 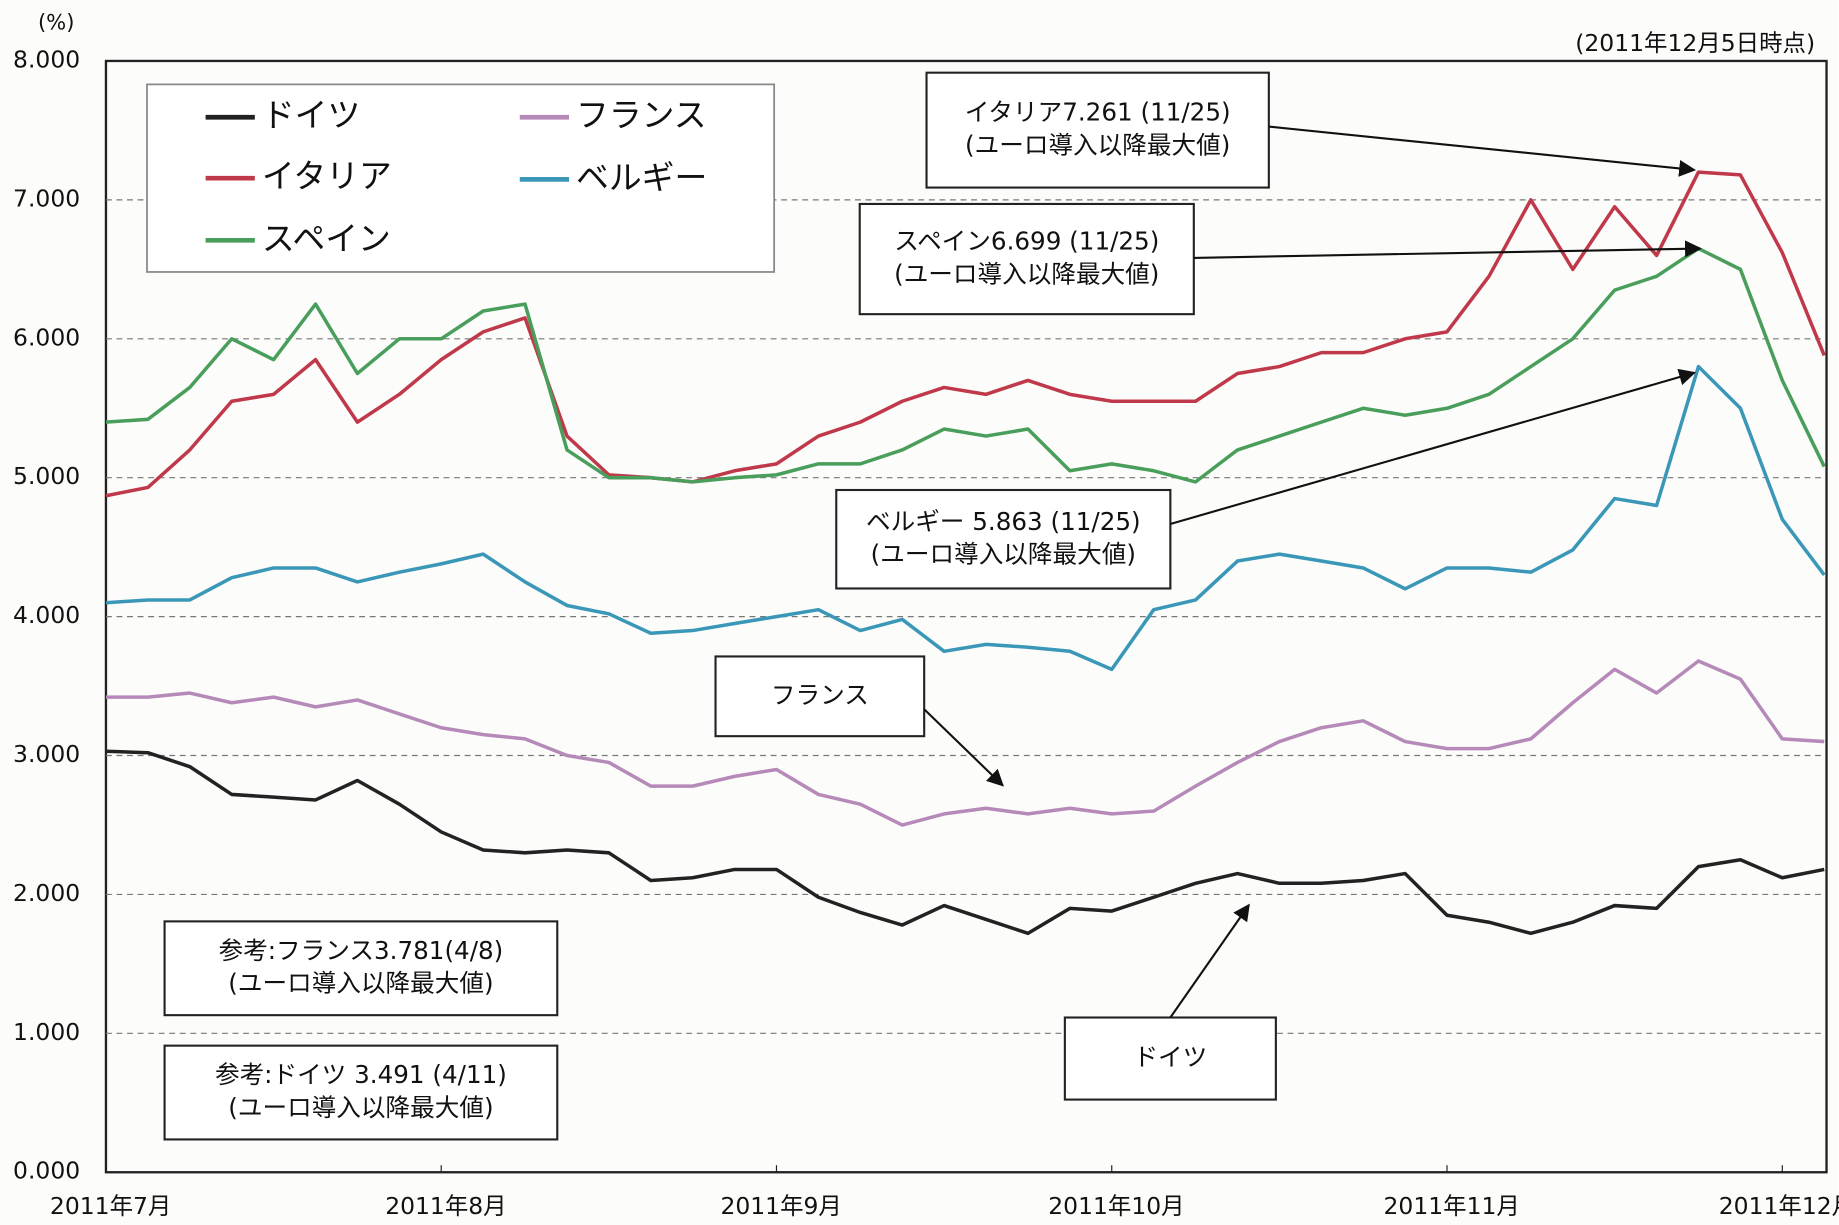 I want to click on x-tick-label: 2011年12月, so click(x=1779, y=1206).